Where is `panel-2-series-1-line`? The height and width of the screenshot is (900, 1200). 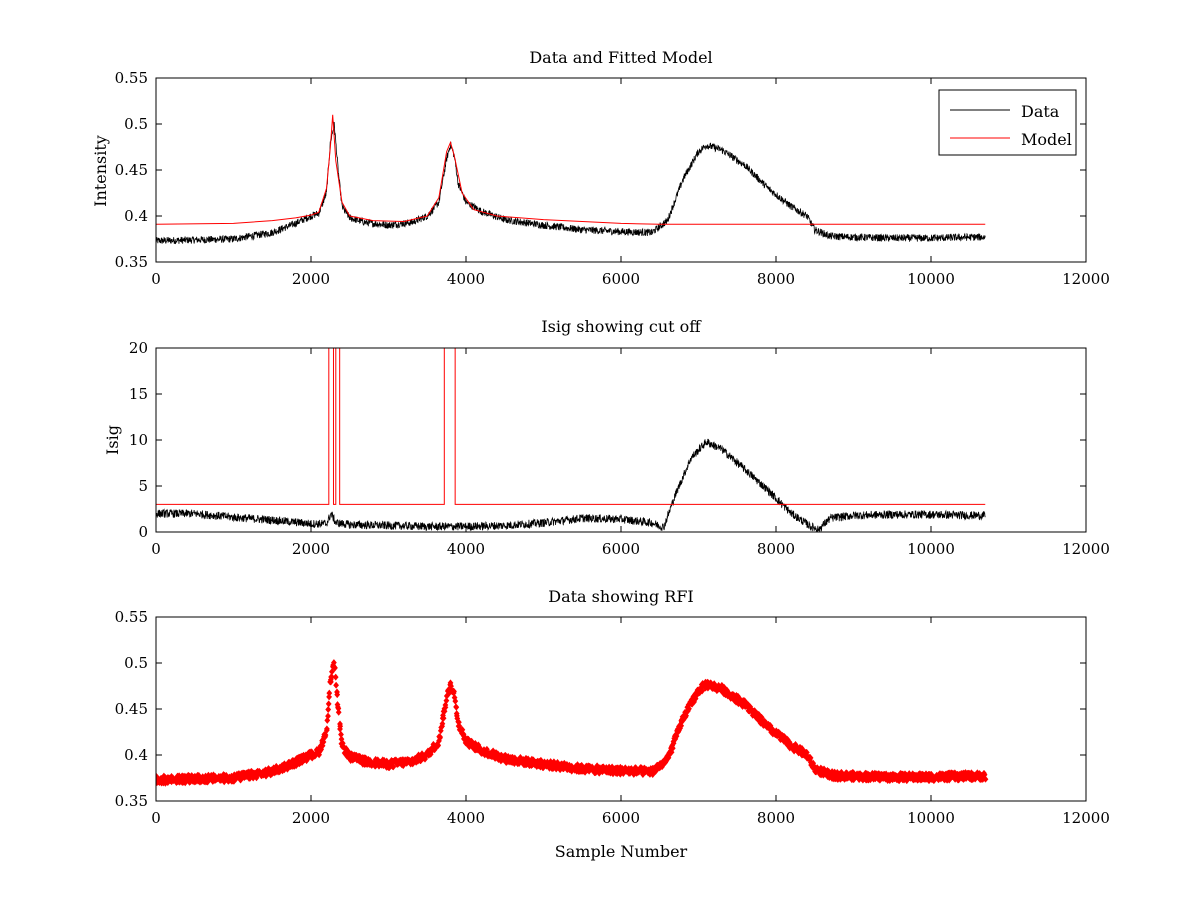
panel-2-series-1-line is located at coordinates (571, 485).